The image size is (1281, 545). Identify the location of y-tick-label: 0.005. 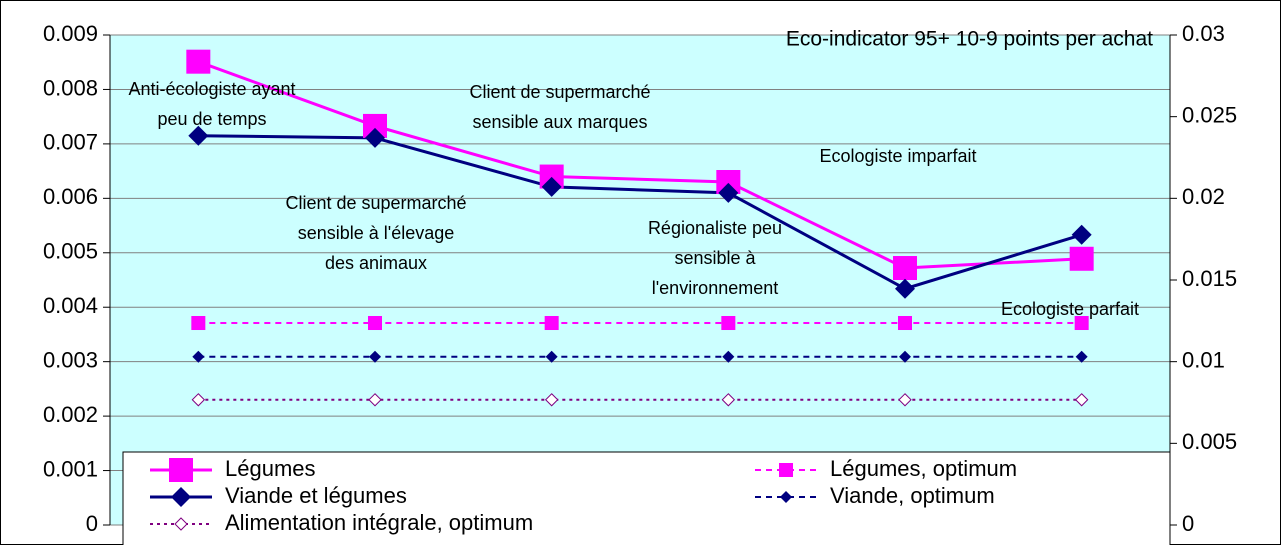
(70, 251).